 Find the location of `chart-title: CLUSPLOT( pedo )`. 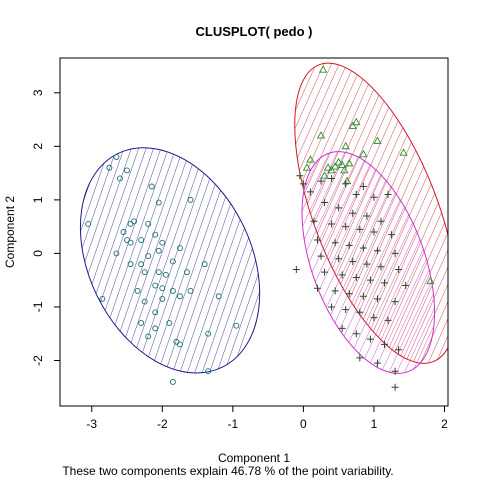

chart-title: CLUSPLOT( pedo ) is located at coordinates (254, 31).